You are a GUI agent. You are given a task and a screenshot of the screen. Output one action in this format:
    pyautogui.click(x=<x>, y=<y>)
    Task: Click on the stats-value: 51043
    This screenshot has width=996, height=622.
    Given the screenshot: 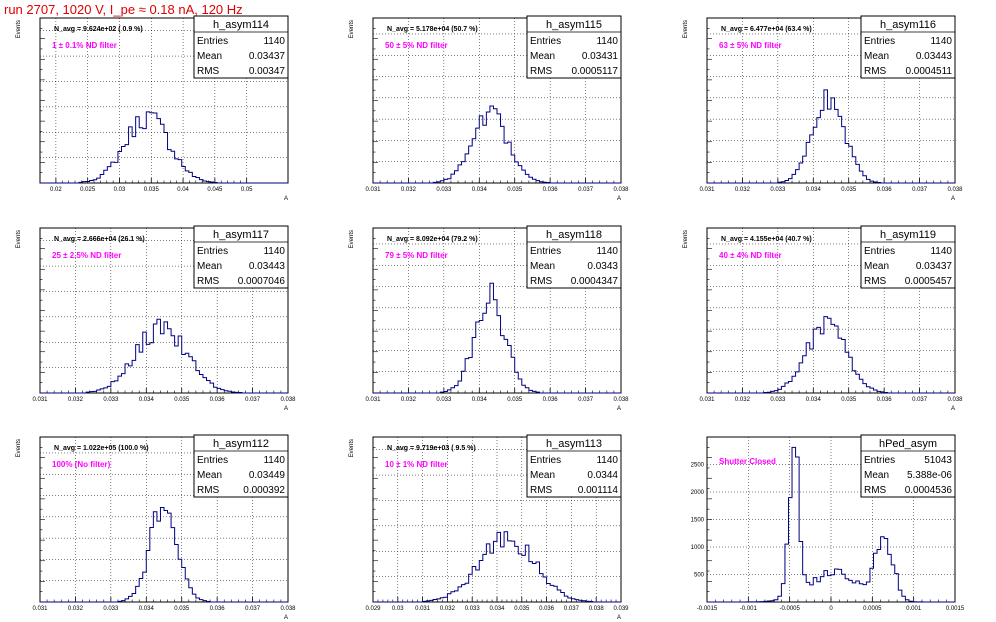 What is the action you would take?
    pyautogui.click(x=938, y=460)
    